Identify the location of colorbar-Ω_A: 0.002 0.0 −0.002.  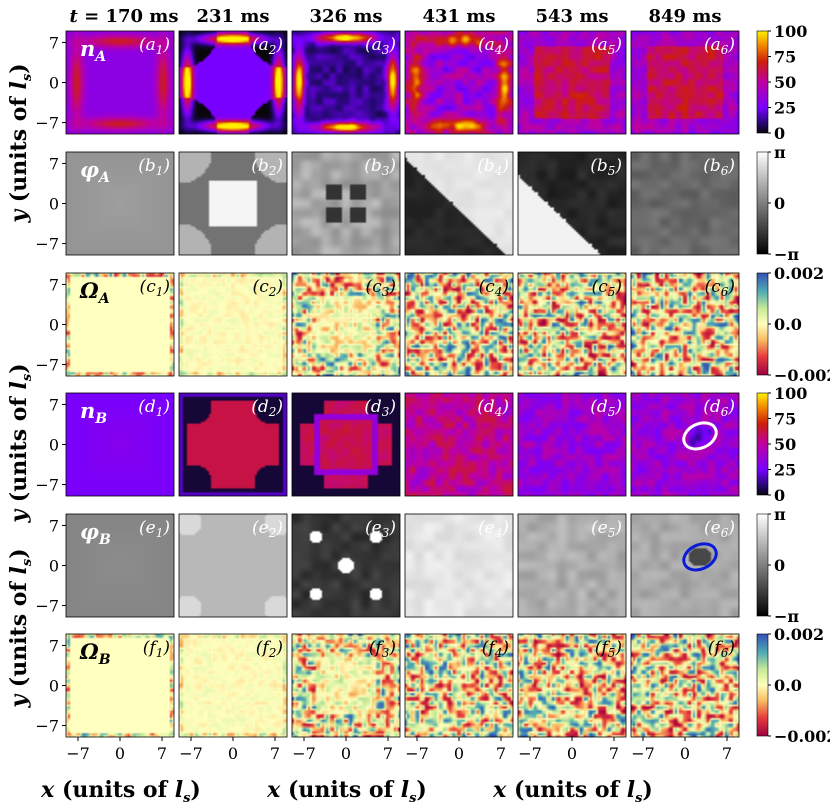
(793, 324).